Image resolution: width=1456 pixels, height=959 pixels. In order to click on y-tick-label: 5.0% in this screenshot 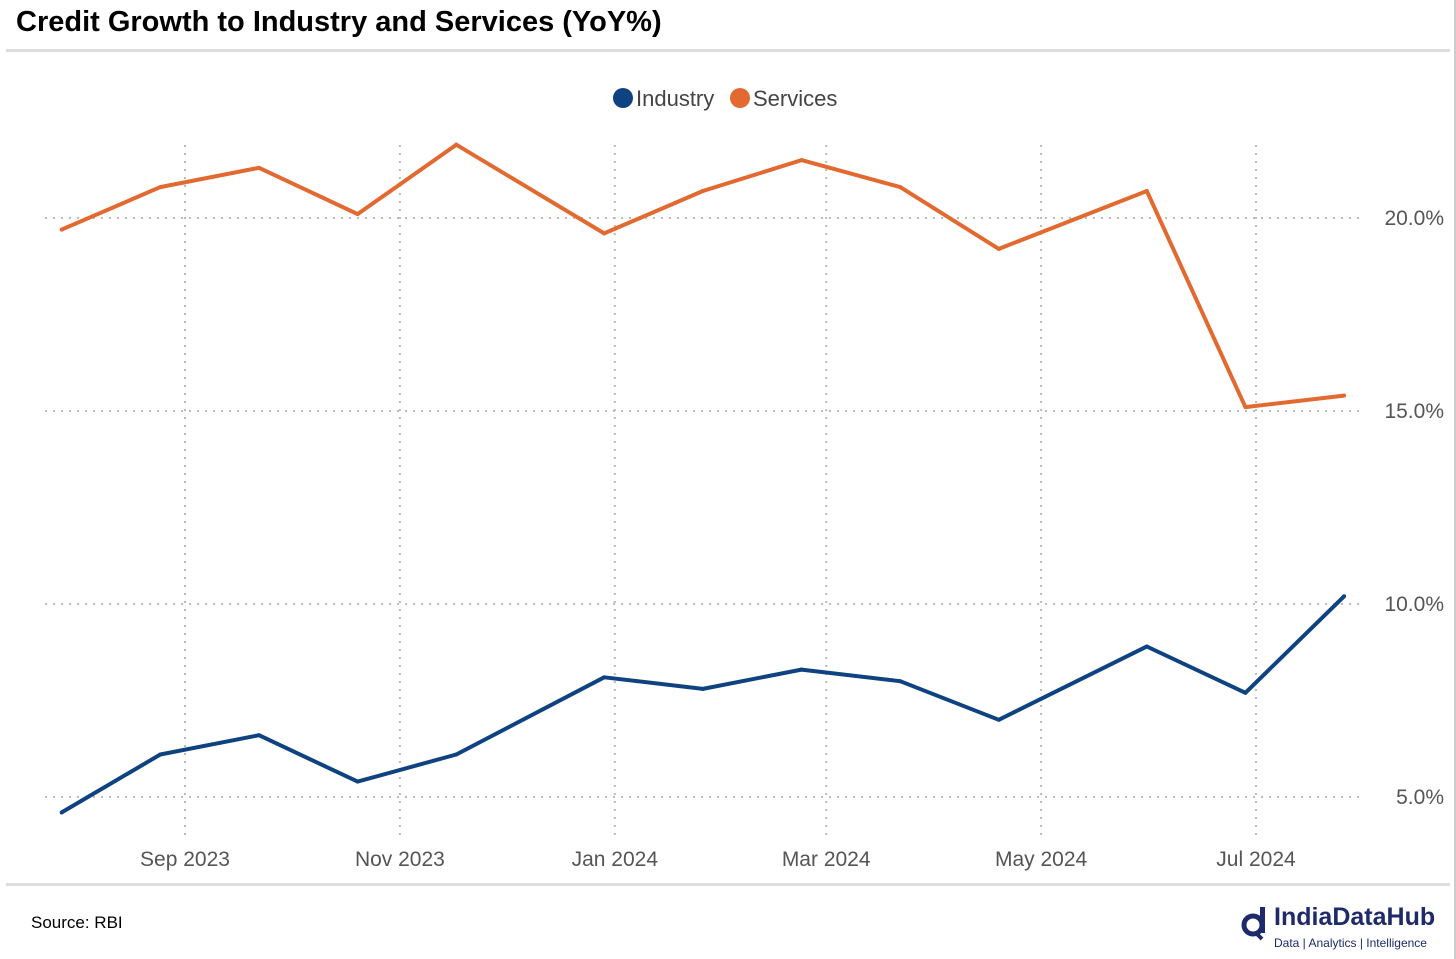, I will do `click(1420, 797)`.